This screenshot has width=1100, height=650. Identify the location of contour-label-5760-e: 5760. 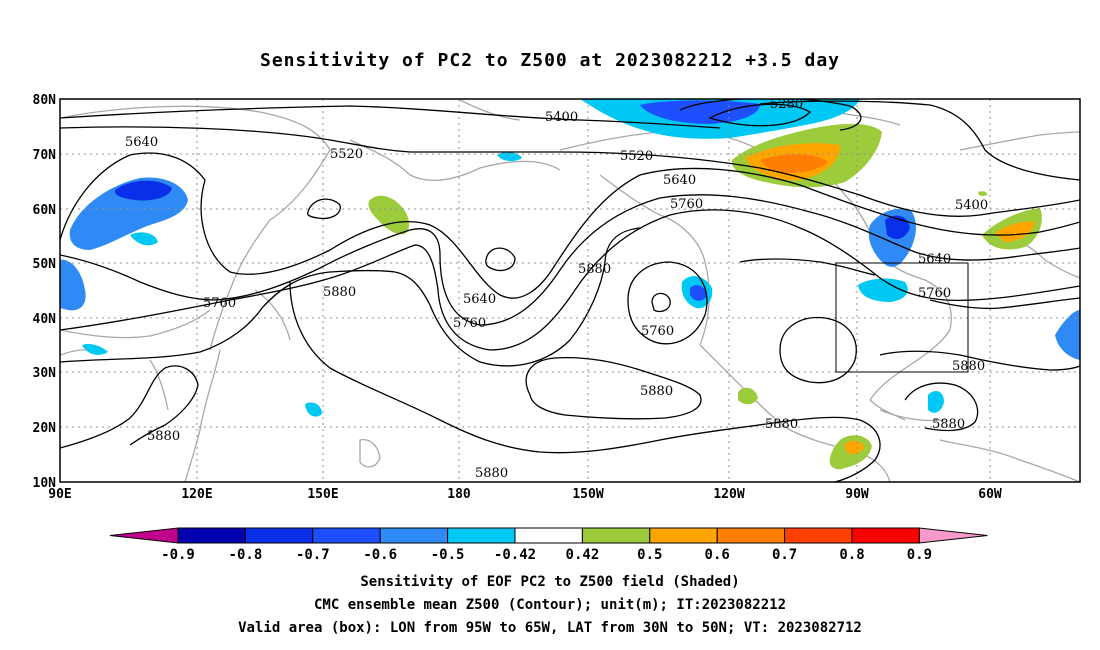
(934, 293).